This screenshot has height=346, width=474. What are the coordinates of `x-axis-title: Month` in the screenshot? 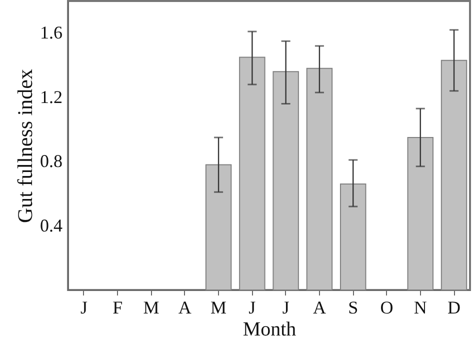 It's located at (269, 329).